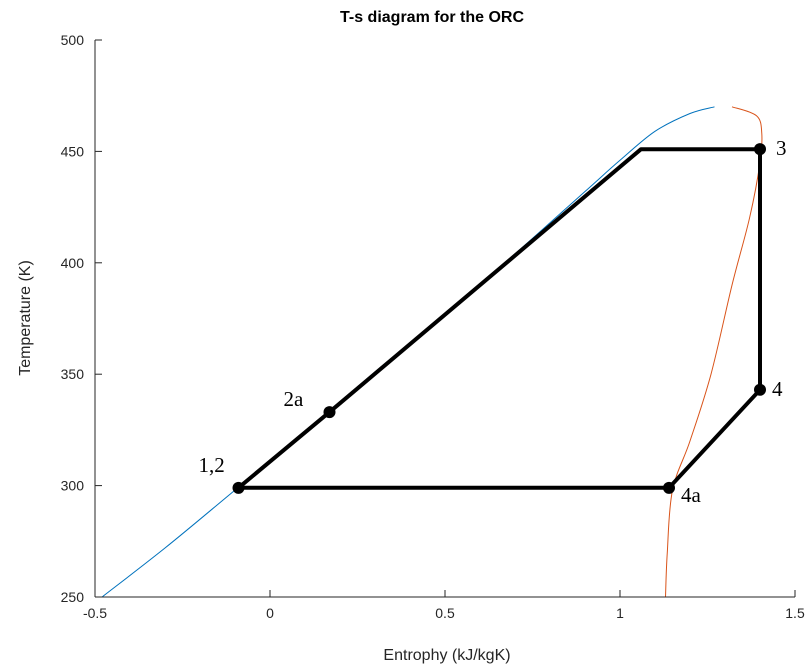 The width and height of the screenshot is (811, 671). What do you see at coordinates (294, 399) in the screenshot?
I see `state-label-2a: 2a` at bounding box center [294, 399].